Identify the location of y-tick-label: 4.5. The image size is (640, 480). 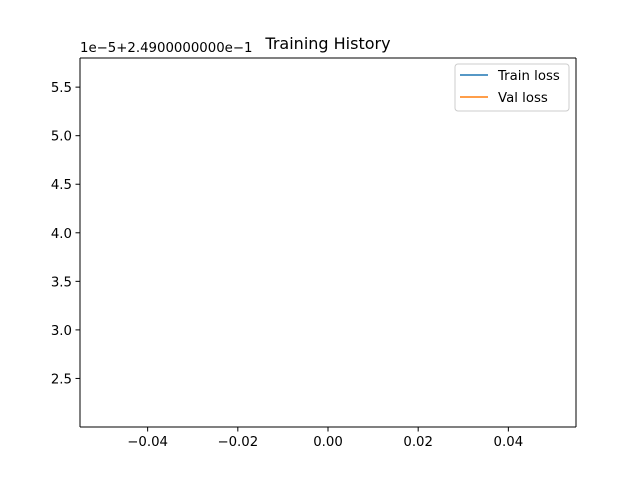
(61, 185).